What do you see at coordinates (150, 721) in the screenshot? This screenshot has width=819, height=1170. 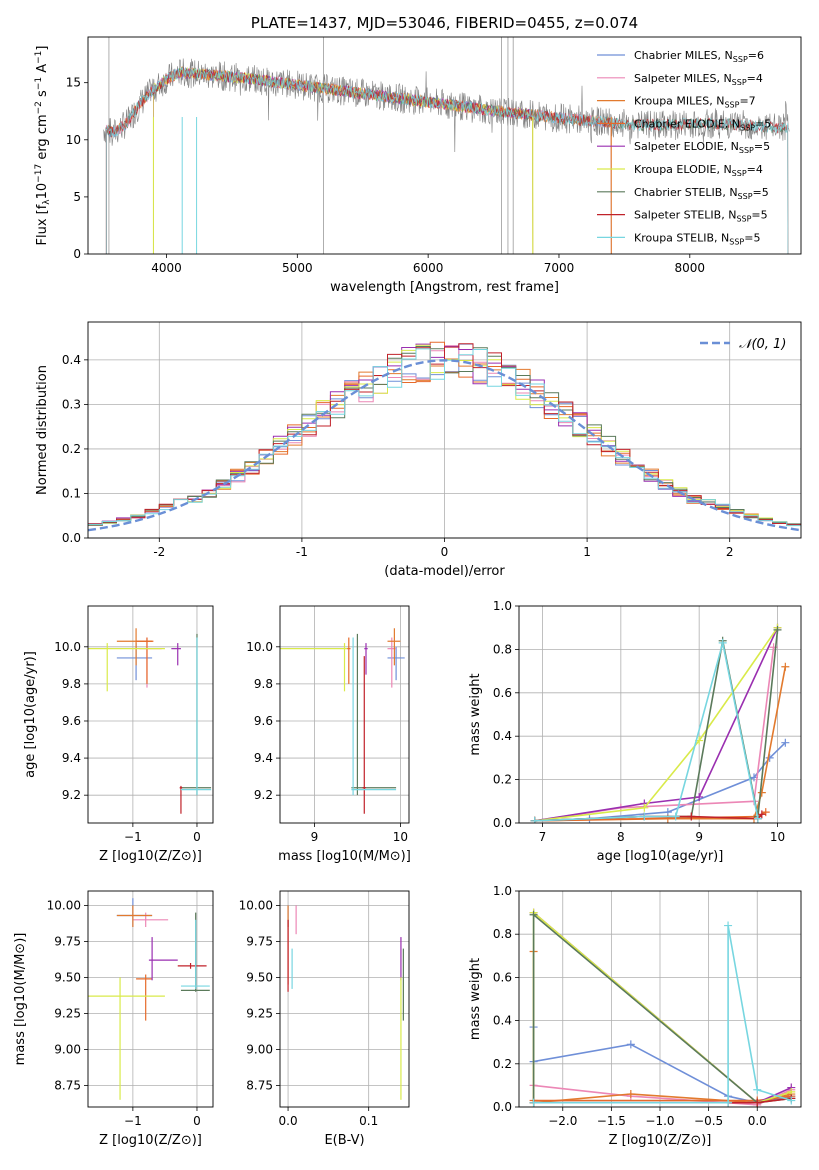 I see `plot-area-age_vs_Z` at bounding box center [150, 721].